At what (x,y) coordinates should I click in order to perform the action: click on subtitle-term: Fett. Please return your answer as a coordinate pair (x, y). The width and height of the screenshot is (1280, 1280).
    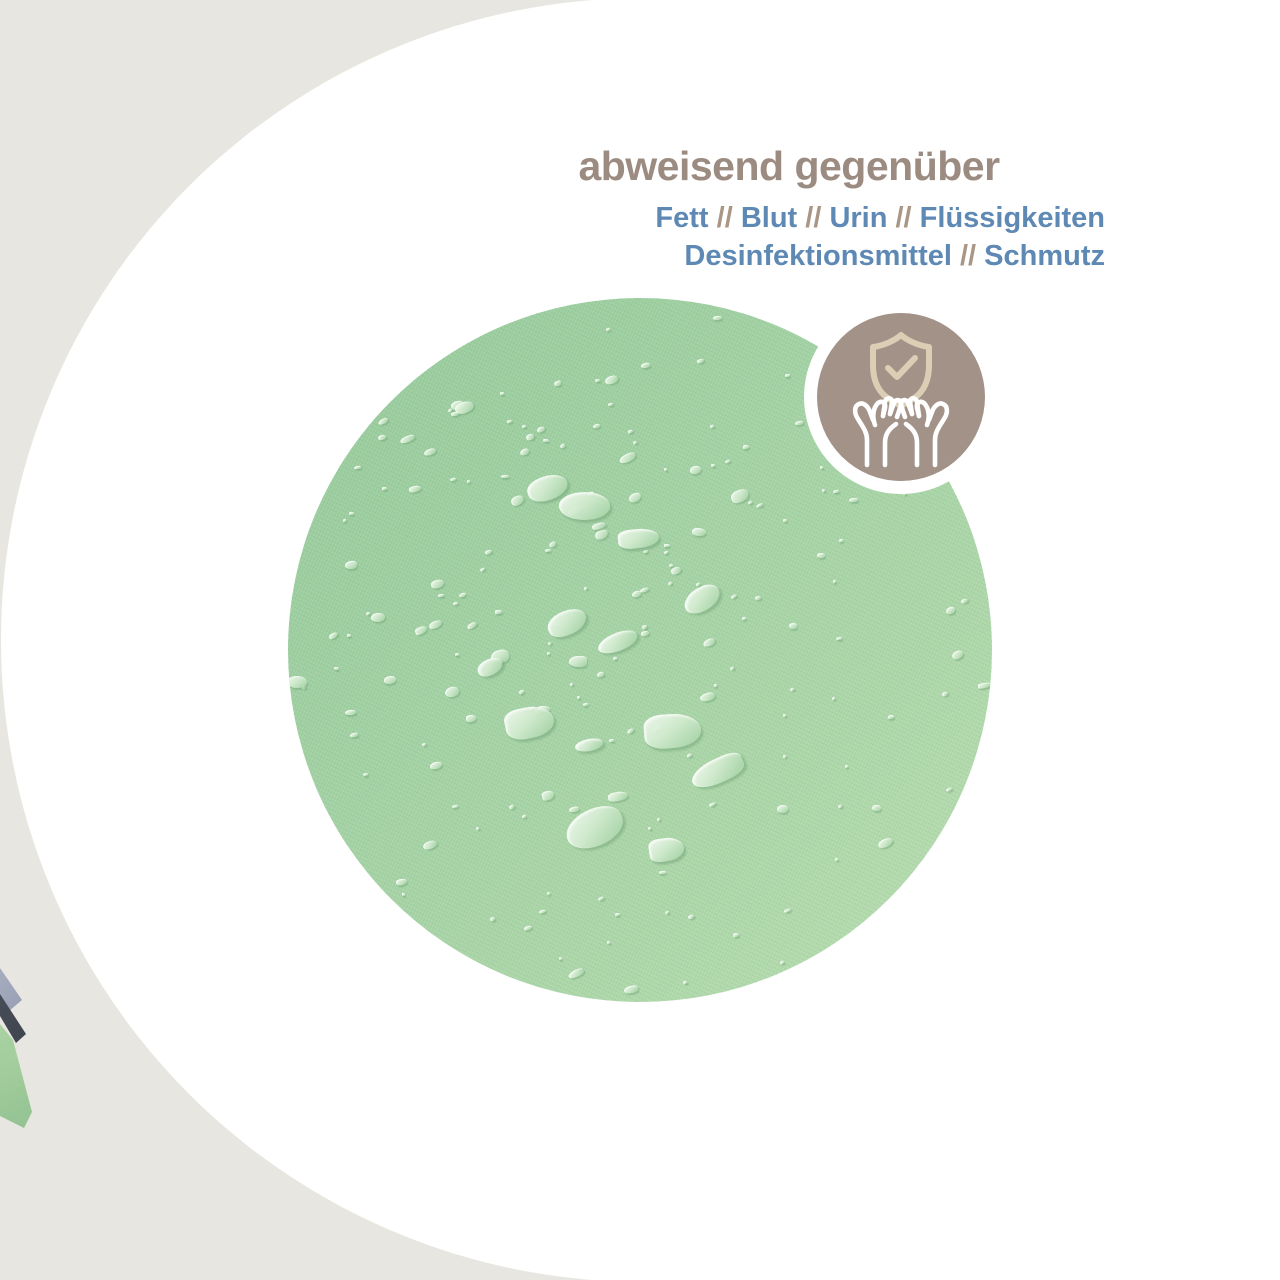
    Looking at the image, I should click on (682, 218).